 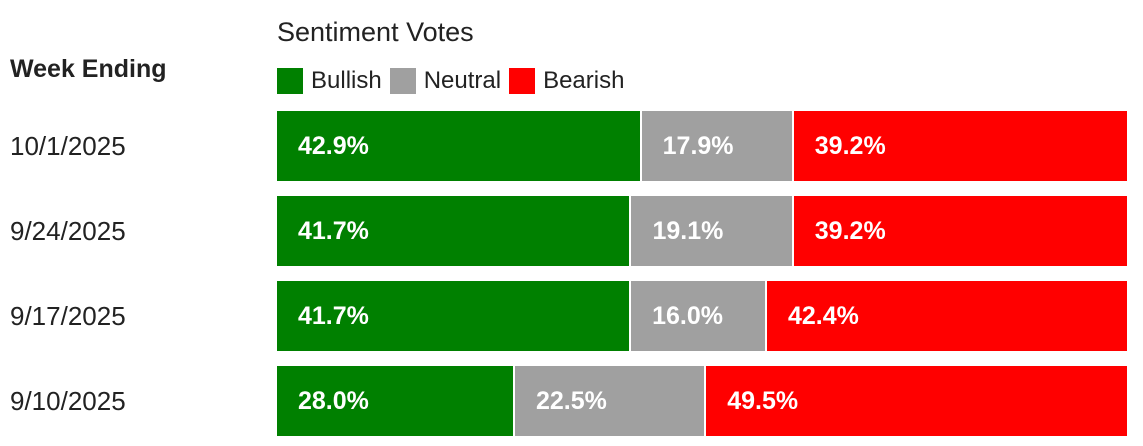 I want to click on data-label-neutral: 19.1%, so click(x=688, y=231).